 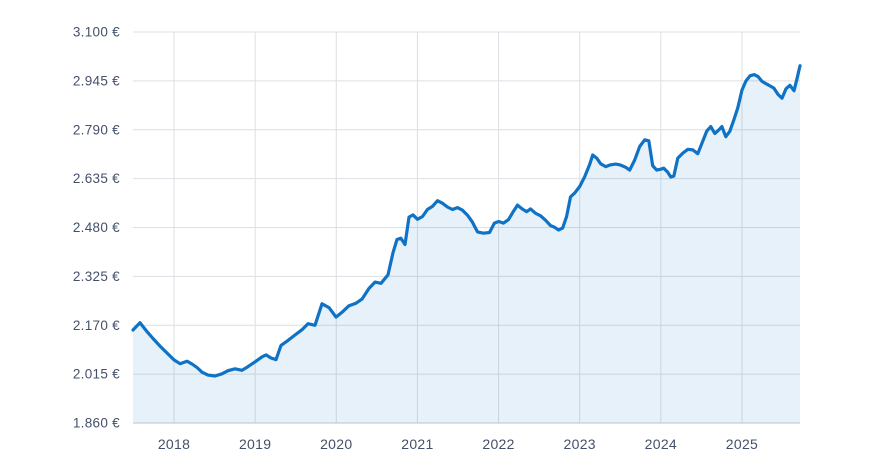 What do you see at coordinates (96, 325) in the screenshot?
I see `y-tick-label: 2.170 €` at bounding box center [96, 325].